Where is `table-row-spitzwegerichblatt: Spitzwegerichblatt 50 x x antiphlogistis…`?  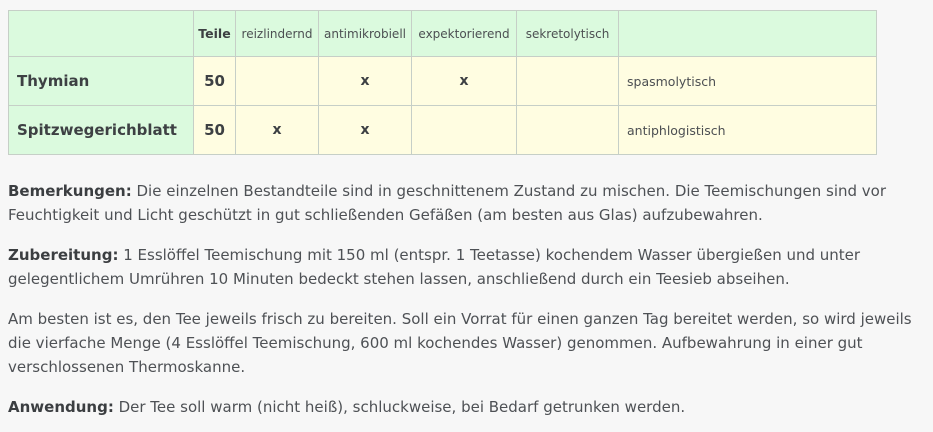 table-row-spitzwegerichblatt: Spitzwegerichblatt 50 x x antiphlogistis… is located at coordinates (442, 130).